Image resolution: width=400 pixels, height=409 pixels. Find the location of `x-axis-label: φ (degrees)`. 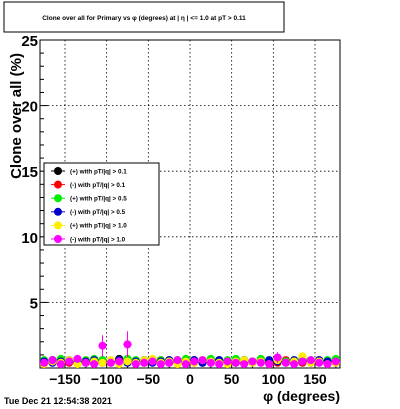

x-axis-label: φ (degrees) is located at coordinates (301, 396).